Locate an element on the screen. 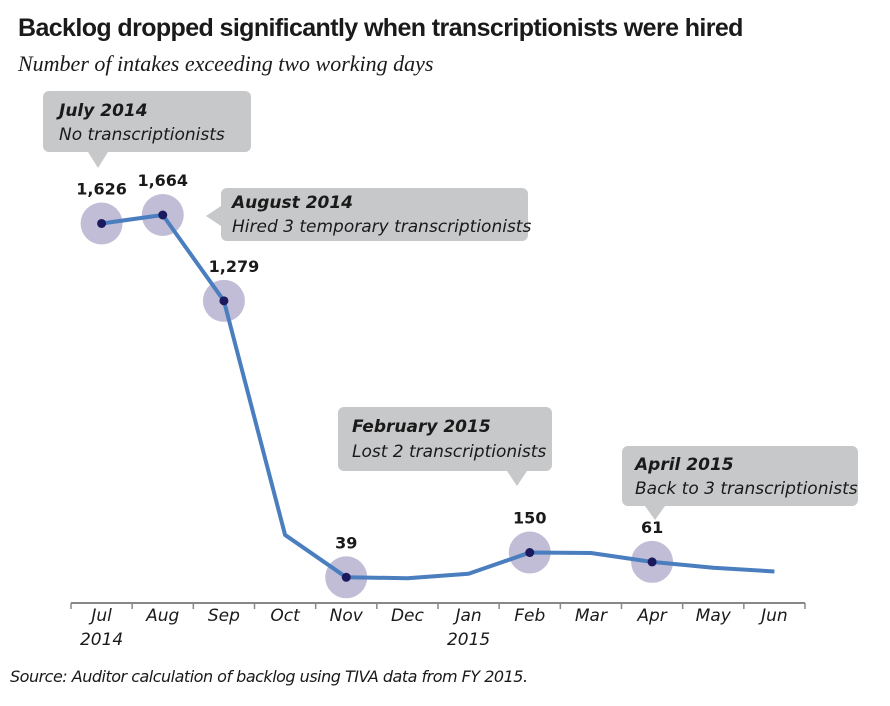  callout-text: Lost 2 transcriptionists is located at coordinates (449, 452).